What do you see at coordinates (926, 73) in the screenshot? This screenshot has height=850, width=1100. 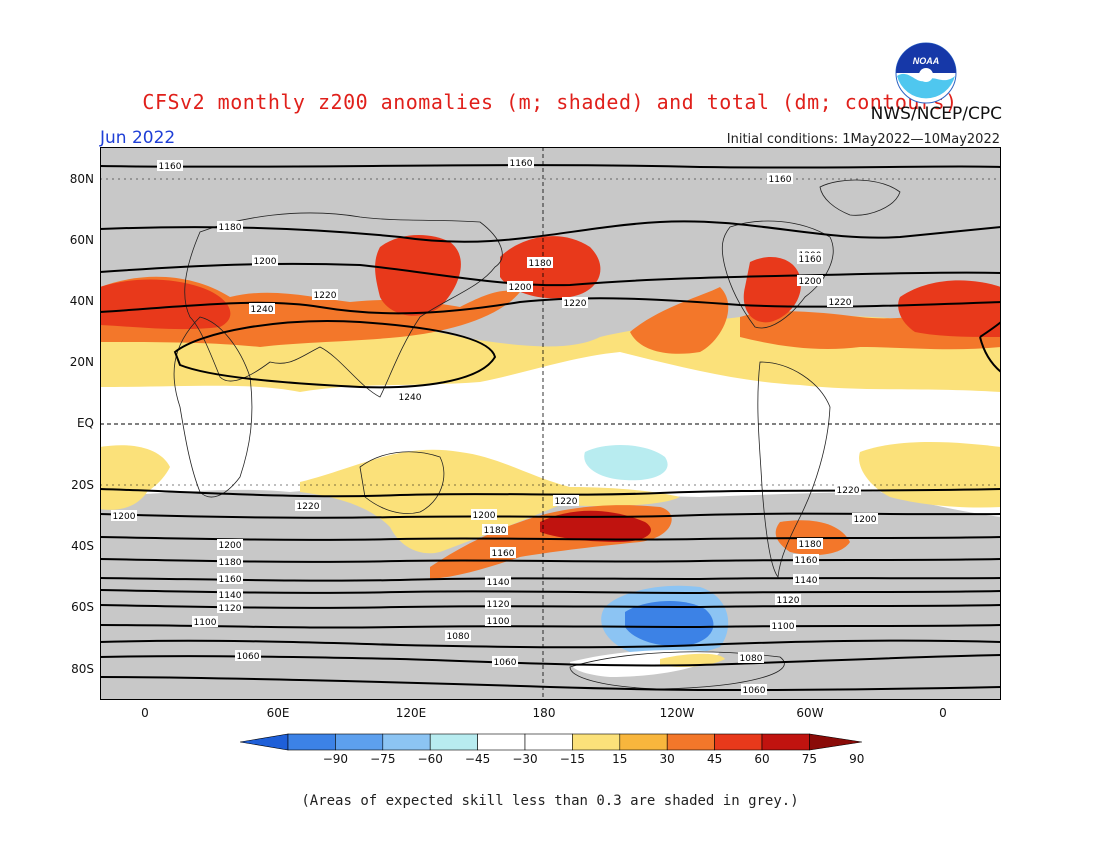 I see `noaa-logo: NOAA` at bounding box center [926, 73].